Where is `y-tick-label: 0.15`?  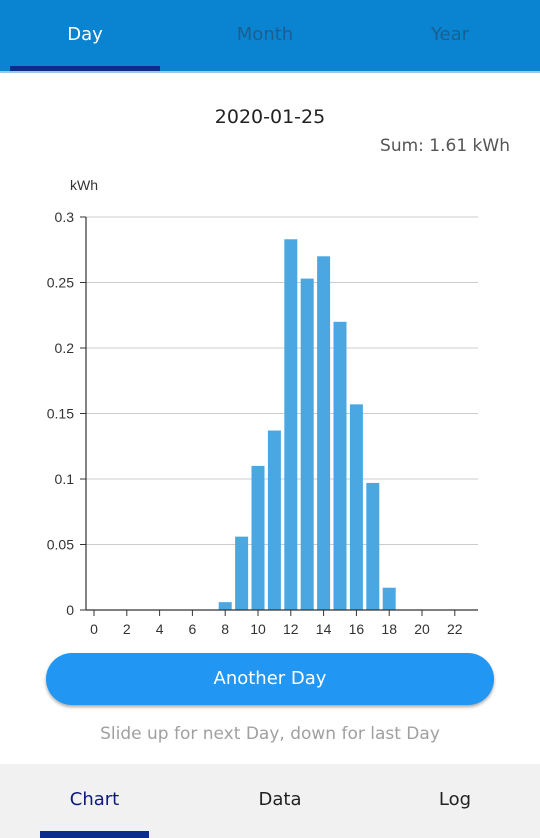
y-tick-label: 0.15 is located at coordinates (60, 414).